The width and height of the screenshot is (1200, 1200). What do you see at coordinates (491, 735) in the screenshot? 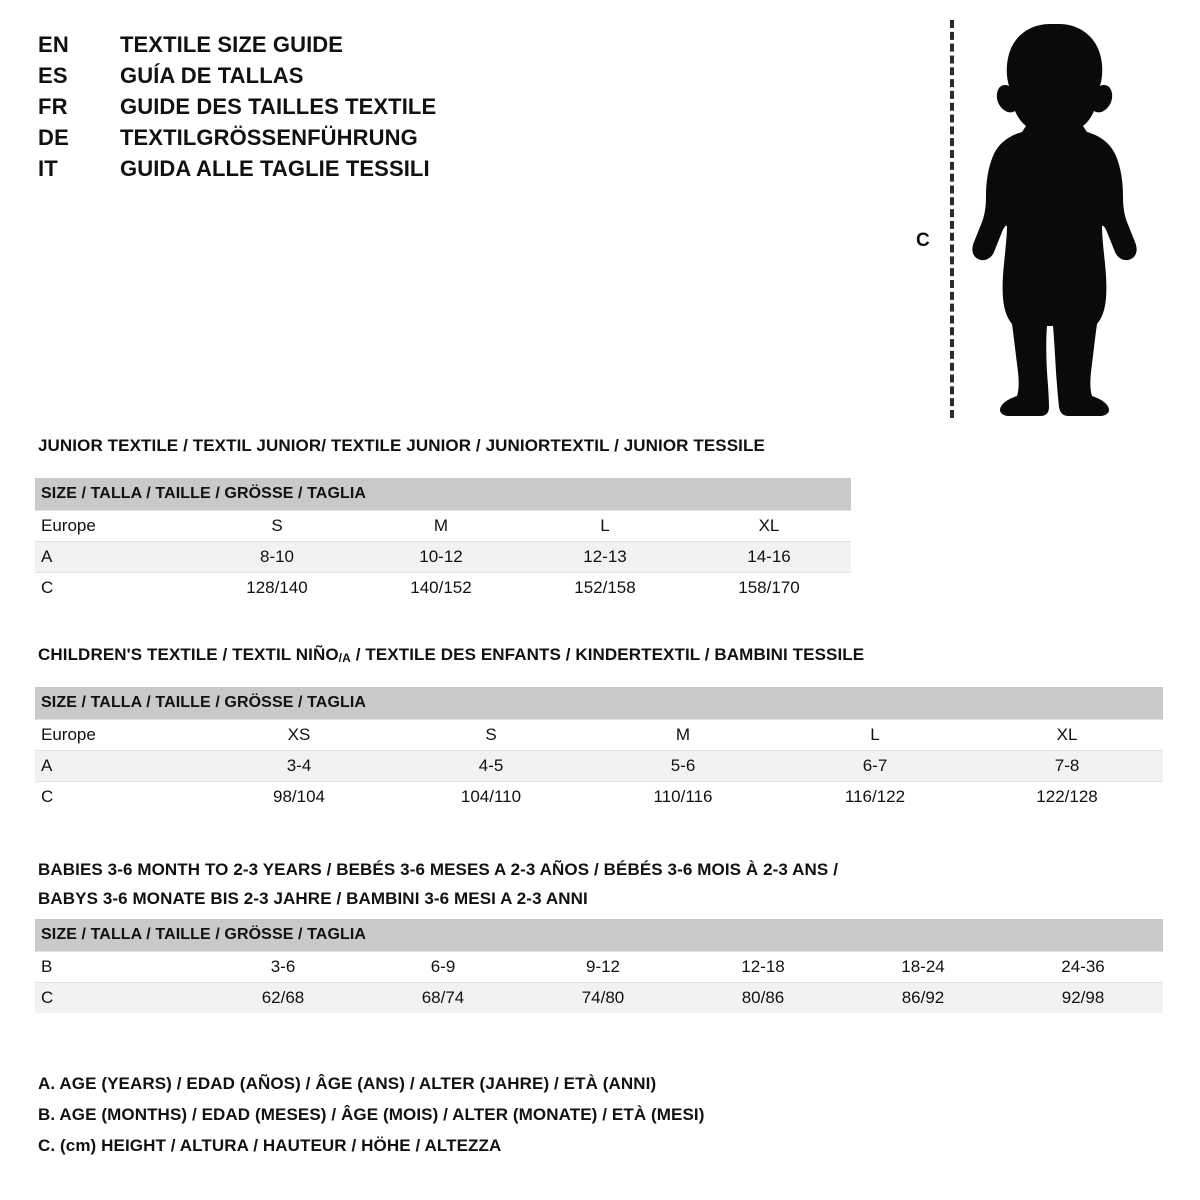
I see `children-size-s: S` at bounding box center [491, 735].